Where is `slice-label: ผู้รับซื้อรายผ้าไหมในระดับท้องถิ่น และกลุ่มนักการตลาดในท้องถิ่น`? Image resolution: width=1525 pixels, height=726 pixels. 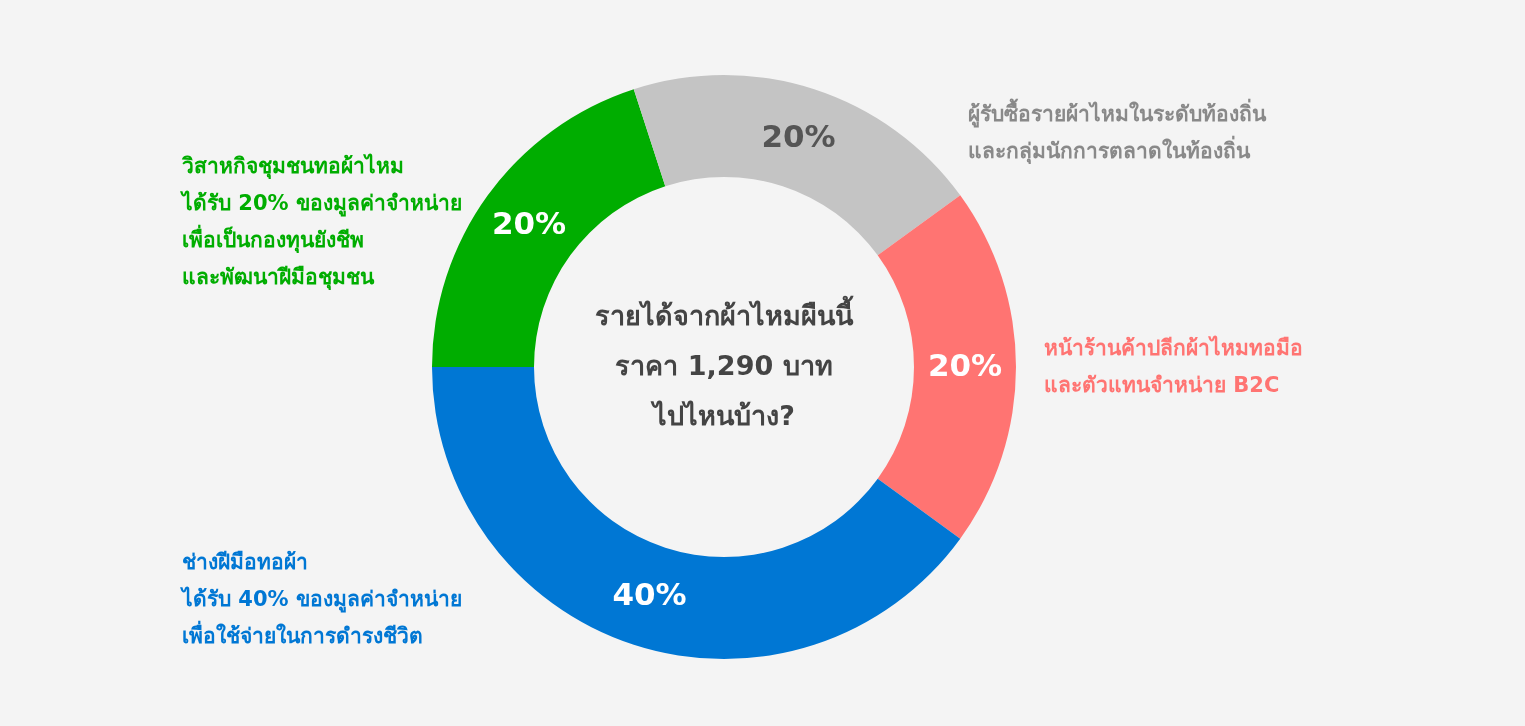 slice-label: ผู้รับซื้อรายผ้าไหมในระดับท้องถิ่น และกลุ่มนักการตลาดในท้องถิ่น is located at coordinates (1118, 132).